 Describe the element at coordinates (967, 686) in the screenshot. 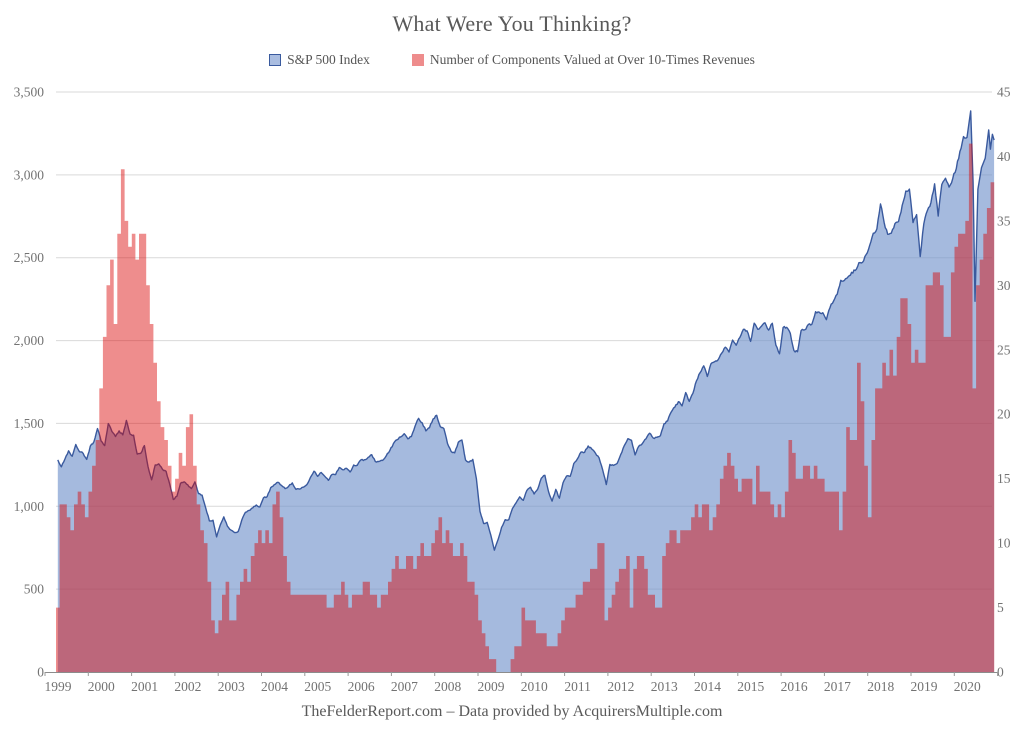

I see `svg-text: 2020` at that location.